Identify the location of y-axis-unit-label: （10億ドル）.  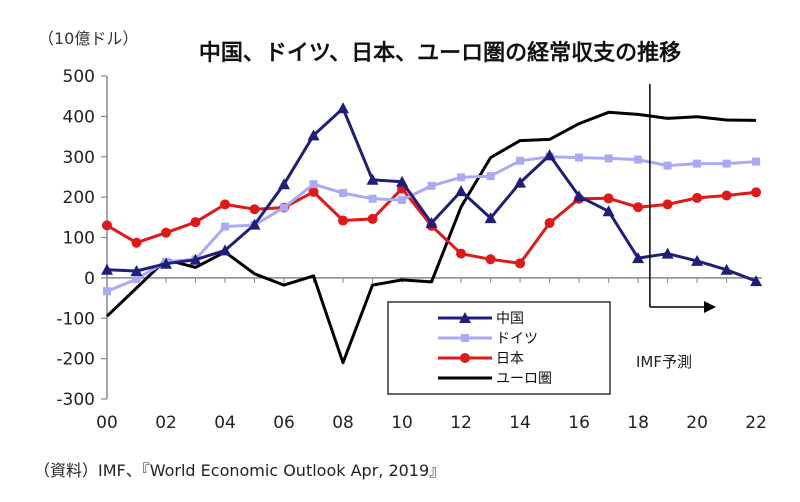
(88, 38).